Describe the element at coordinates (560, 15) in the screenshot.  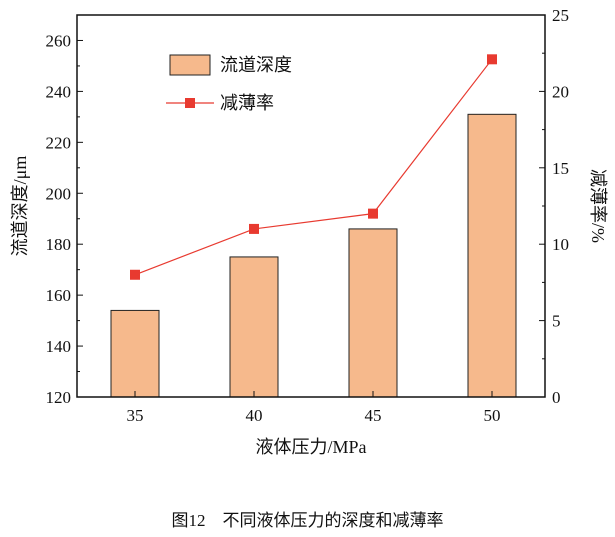
I see `y2-tick-label: 25` at that location.